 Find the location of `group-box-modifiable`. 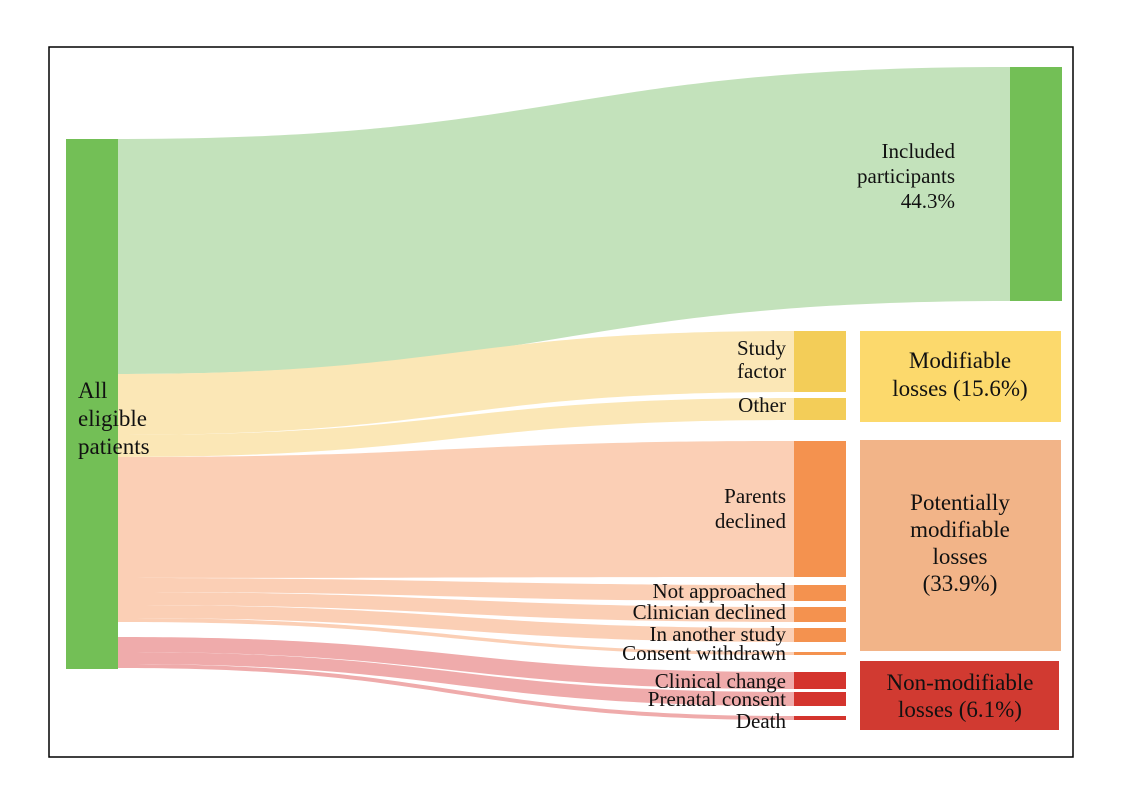

group-box-modifiable is located at coordinates (960, 376).